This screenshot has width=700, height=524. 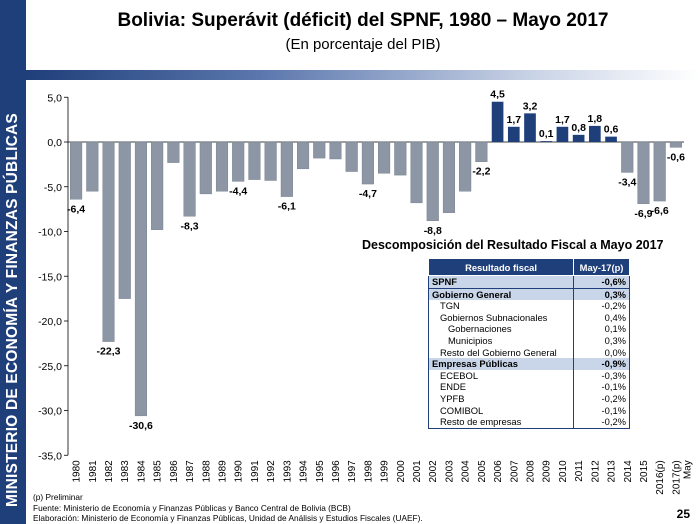 I want to click on data-label: -6,9, so click(x=643, y=214).